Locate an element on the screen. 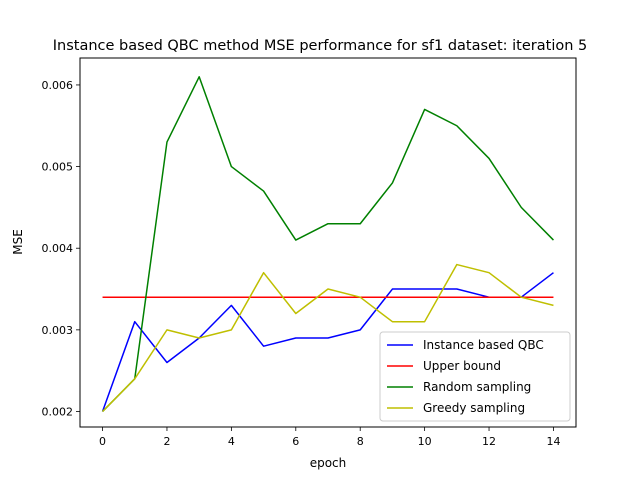 The image size is (640, 480). x-tick-label: 4 is located at coordinates (231, 441).